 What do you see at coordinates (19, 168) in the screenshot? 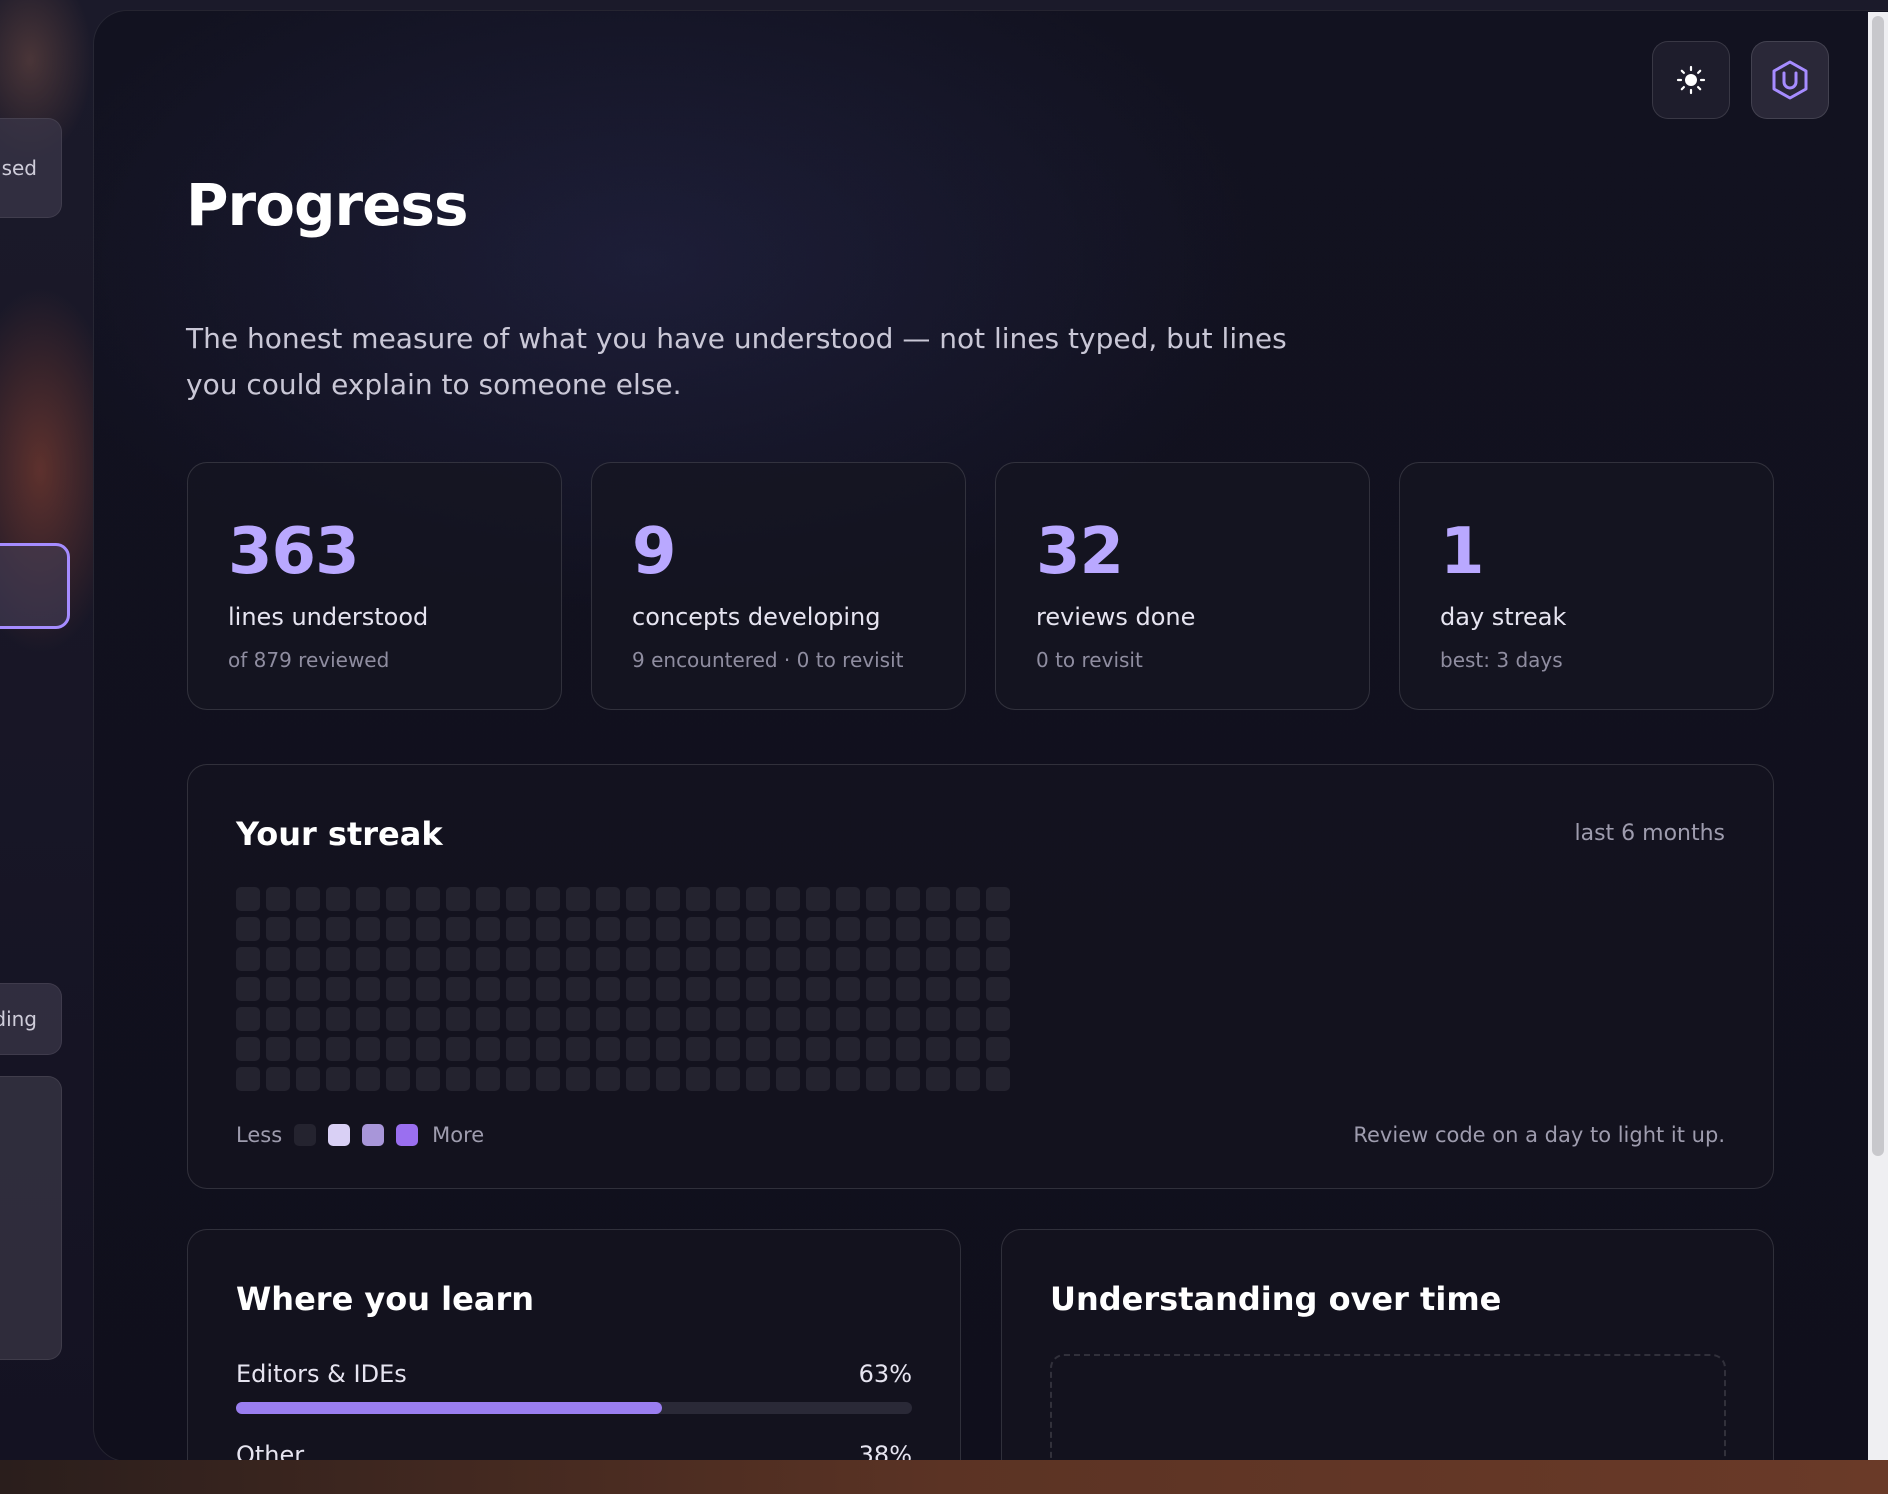
I see `sidebar-chip-top-label: sed` at bounding box center [19, 168].